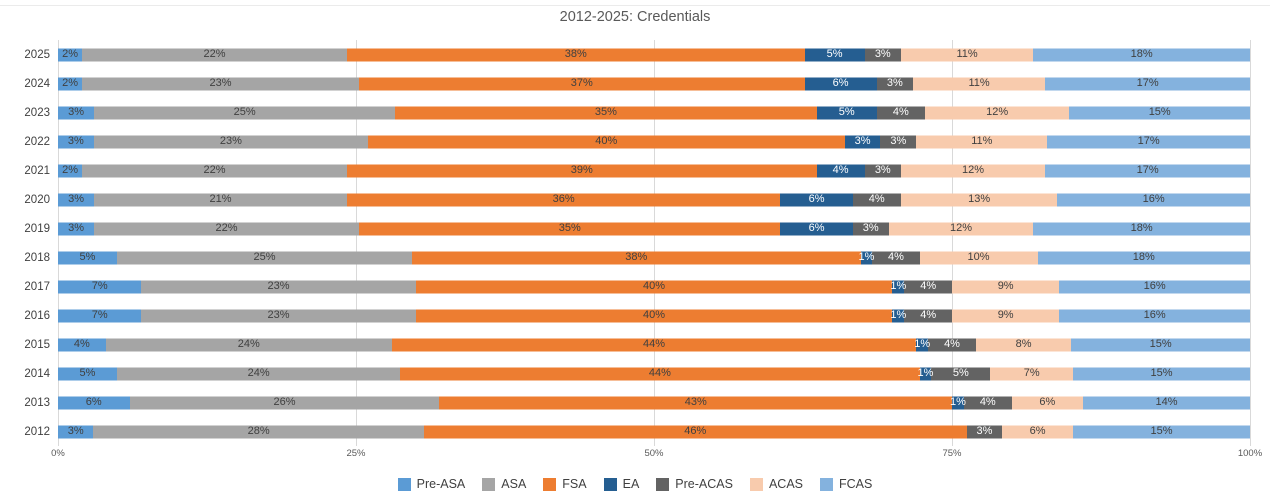 The width and height of the screenshot is (1270, 495). Describe the element at coordinates (37, 199) in the screenshot. I see `category-label: 2020` at that location.